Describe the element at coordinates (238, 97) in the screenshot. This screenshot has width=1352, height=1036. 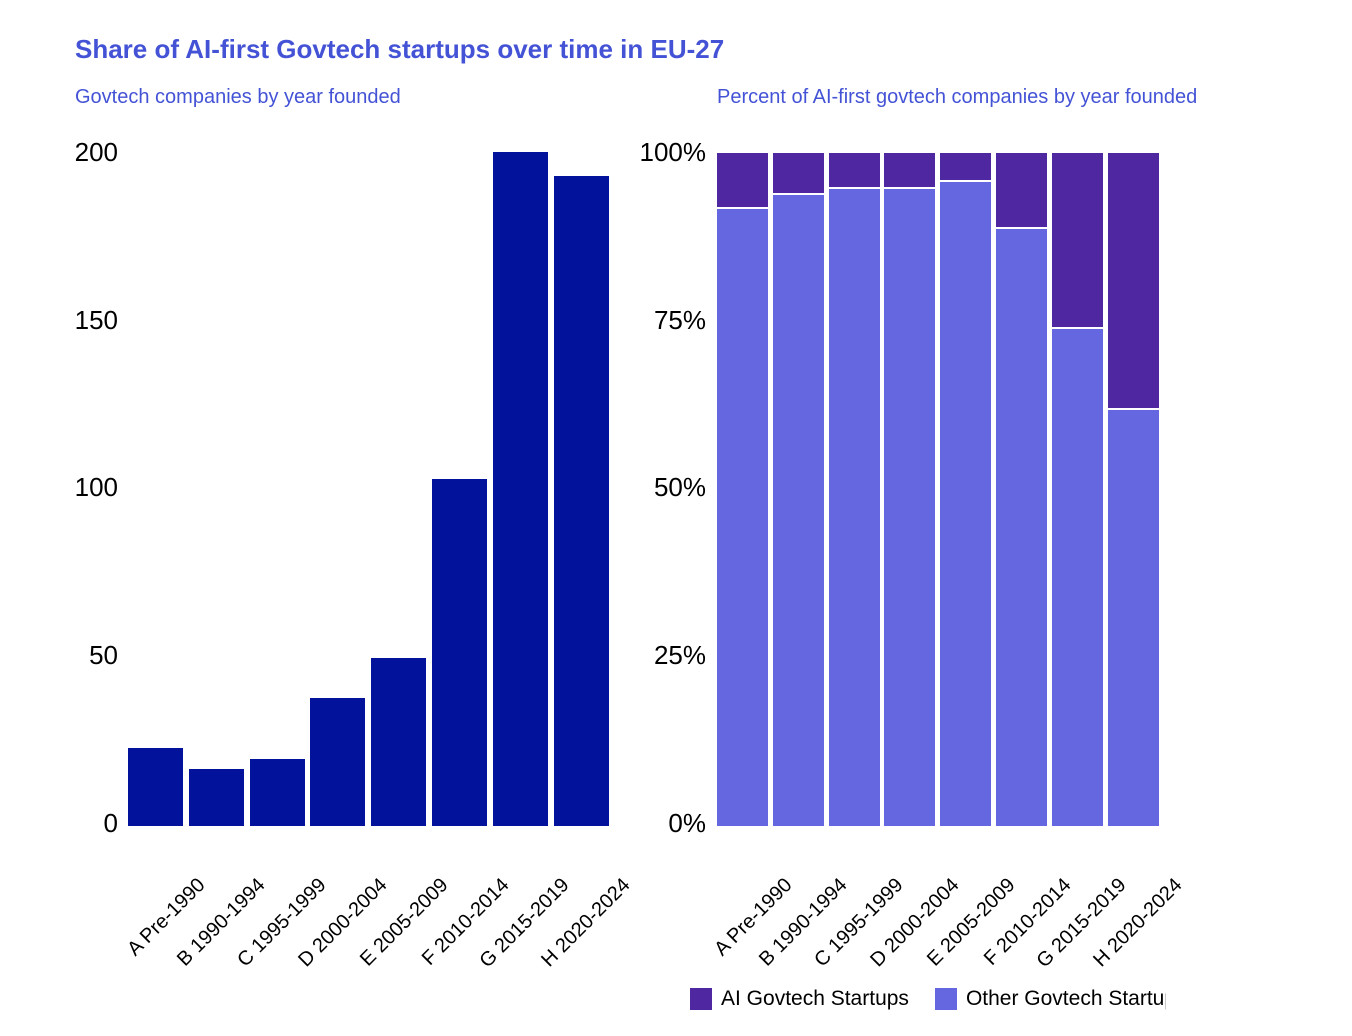
I see `left-chart-subtitle: Govtech companies by year founded` at that location.